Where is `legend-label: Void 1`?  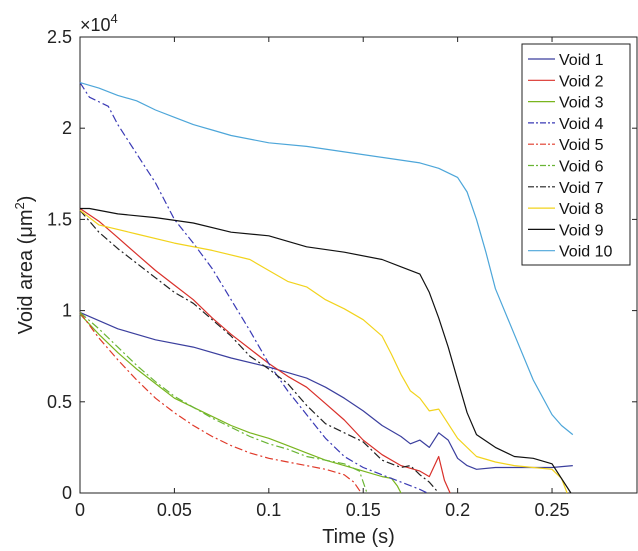 legend-label: Void 1 is located at coordinates (581, 60).